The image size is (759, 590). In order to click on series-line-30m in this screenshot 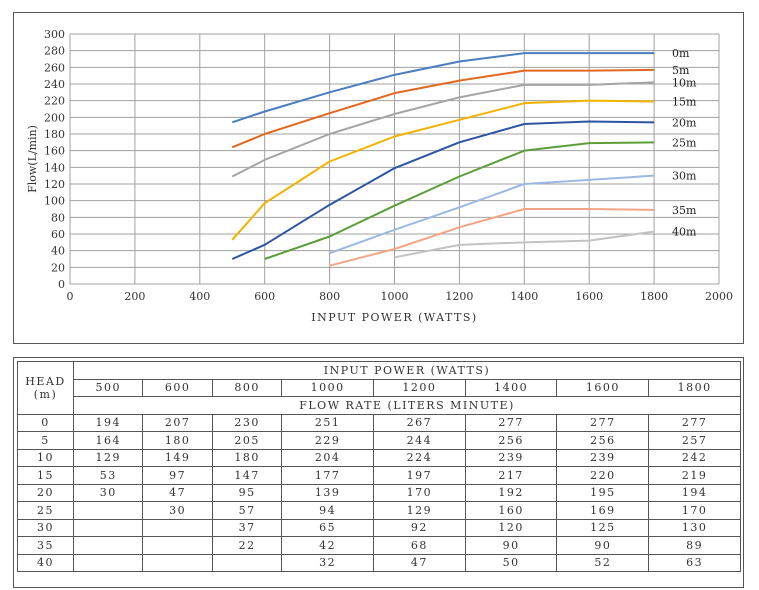, I will do `click(492, 214)`.